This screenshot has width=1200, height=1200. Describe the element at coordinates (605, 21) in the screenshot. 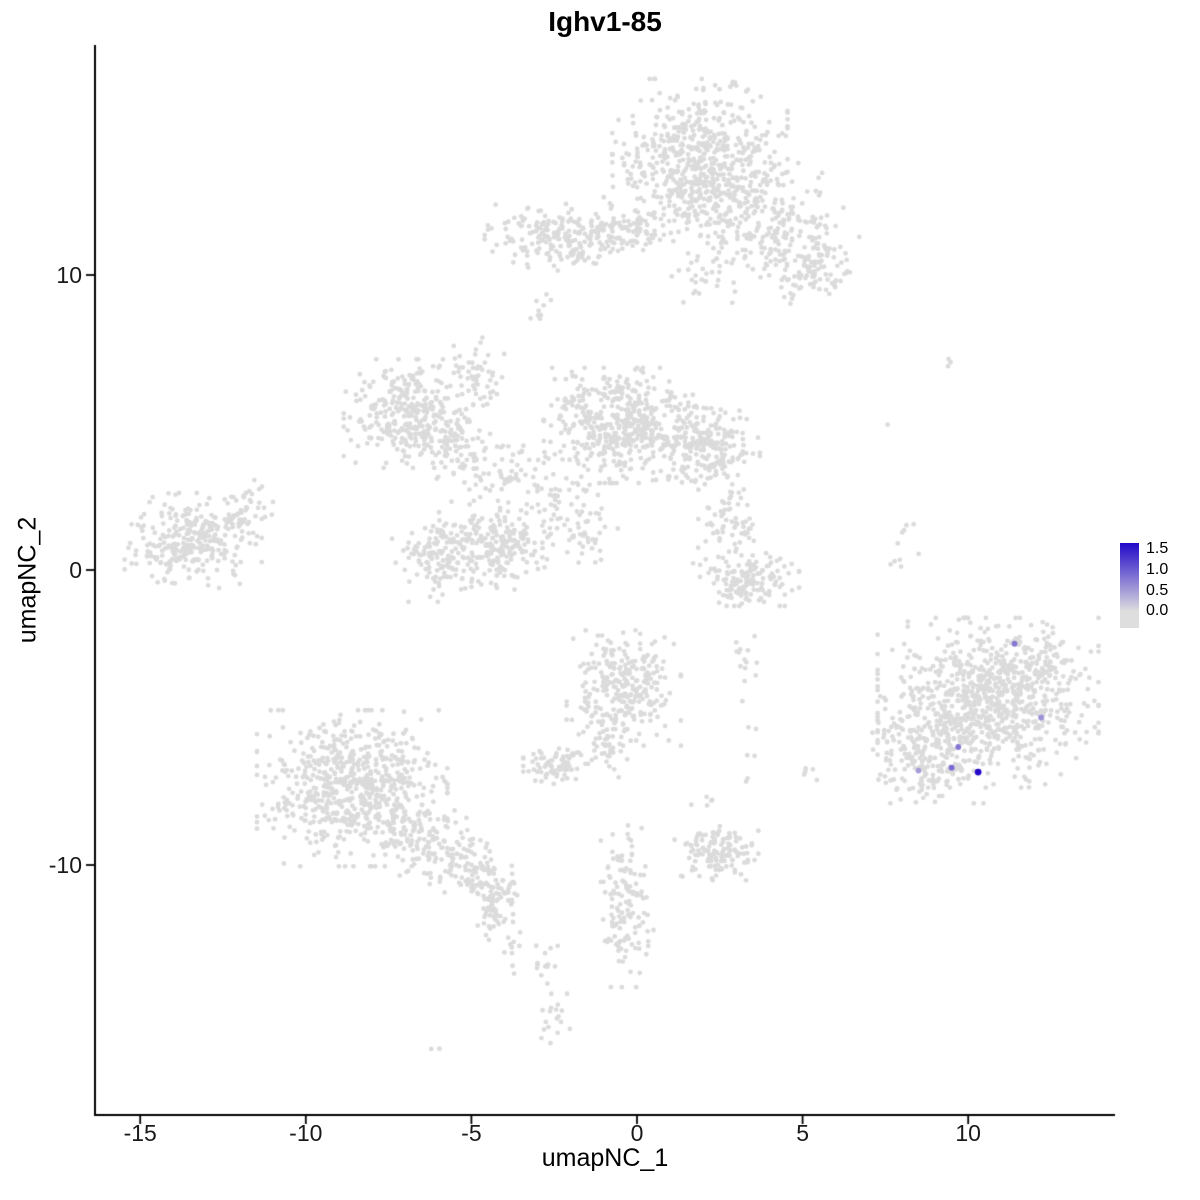

I see `plot-title: Ighv1-85` at that location.